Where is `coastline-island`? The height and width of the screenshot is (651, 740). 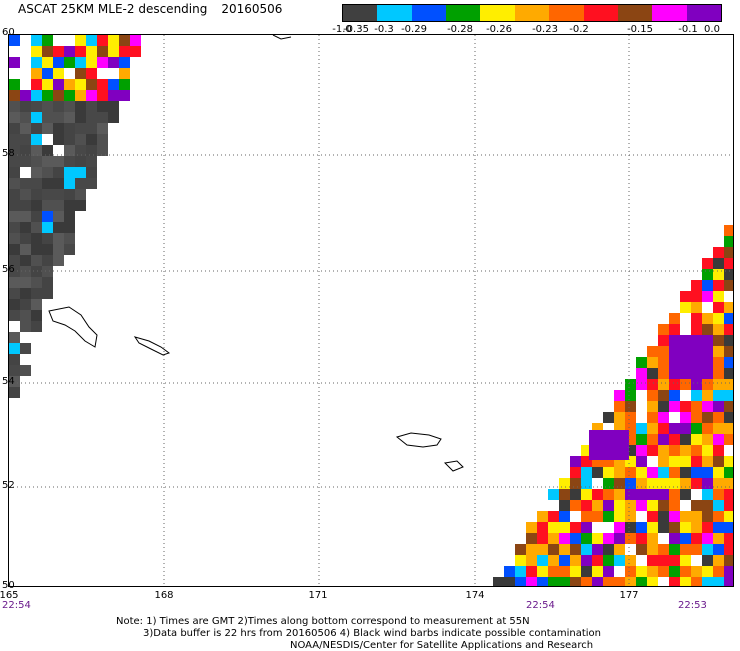
coastline-island is located at coordinates (152, 346).